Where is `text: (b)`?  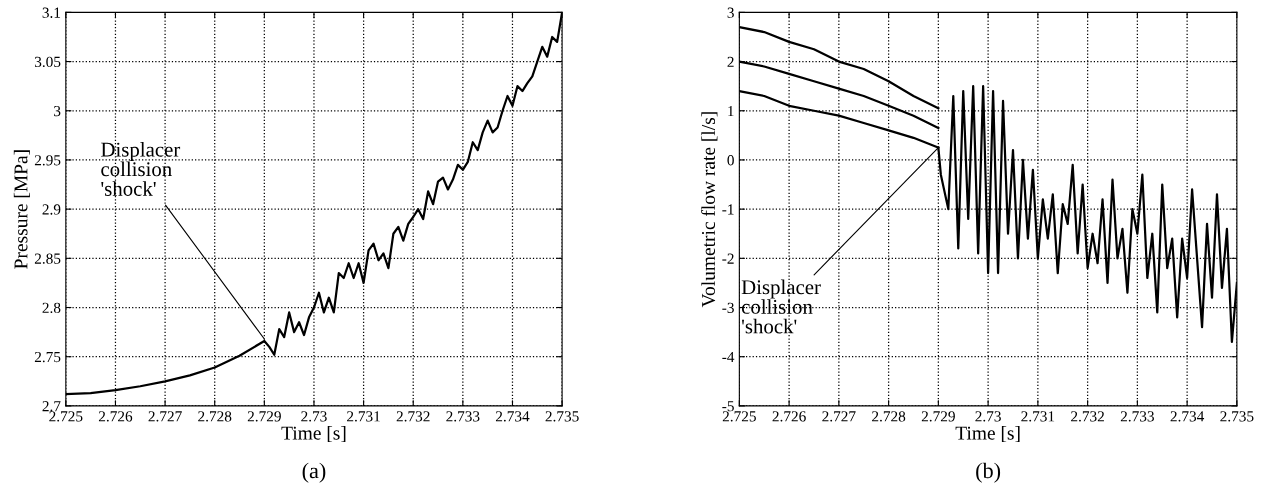 text: (b) is located at coordinates (988, 472).